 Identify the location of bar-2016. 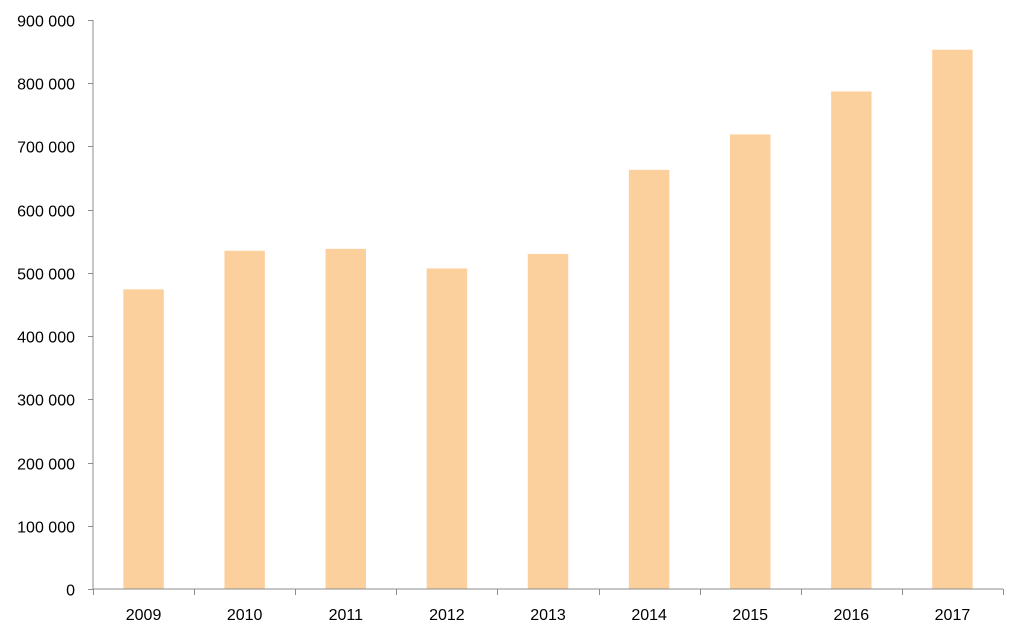
(851, 340).